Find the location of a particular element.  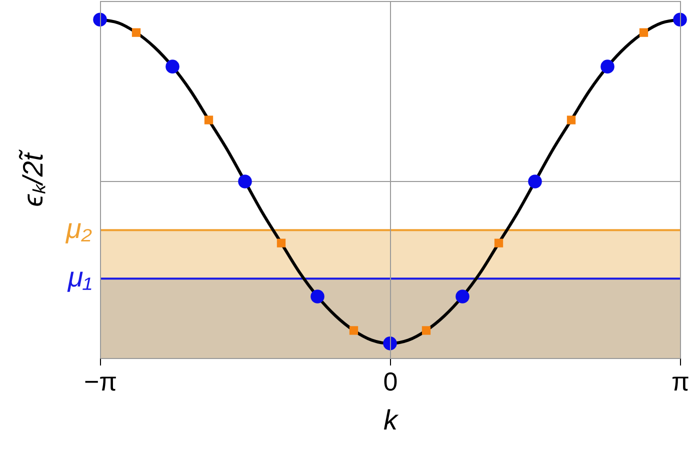

x-axis-title: k is located at coordinates (392, 420).